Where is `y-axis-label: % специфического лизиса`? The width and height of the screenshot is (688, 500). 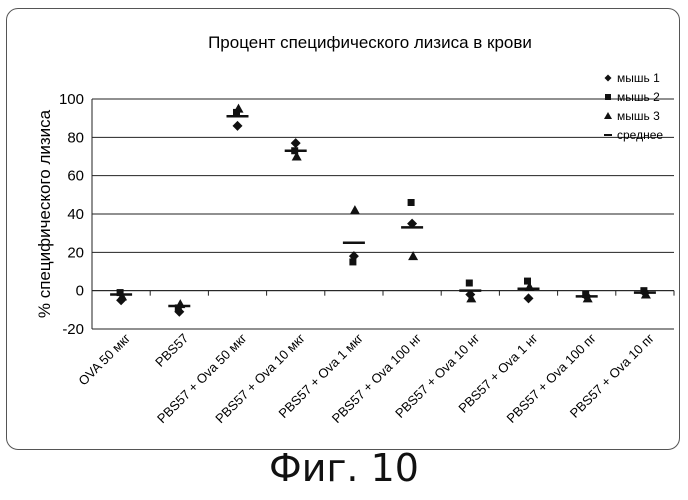 y-axis-label: % специфического лизиса is located at coordinates (44, 213).